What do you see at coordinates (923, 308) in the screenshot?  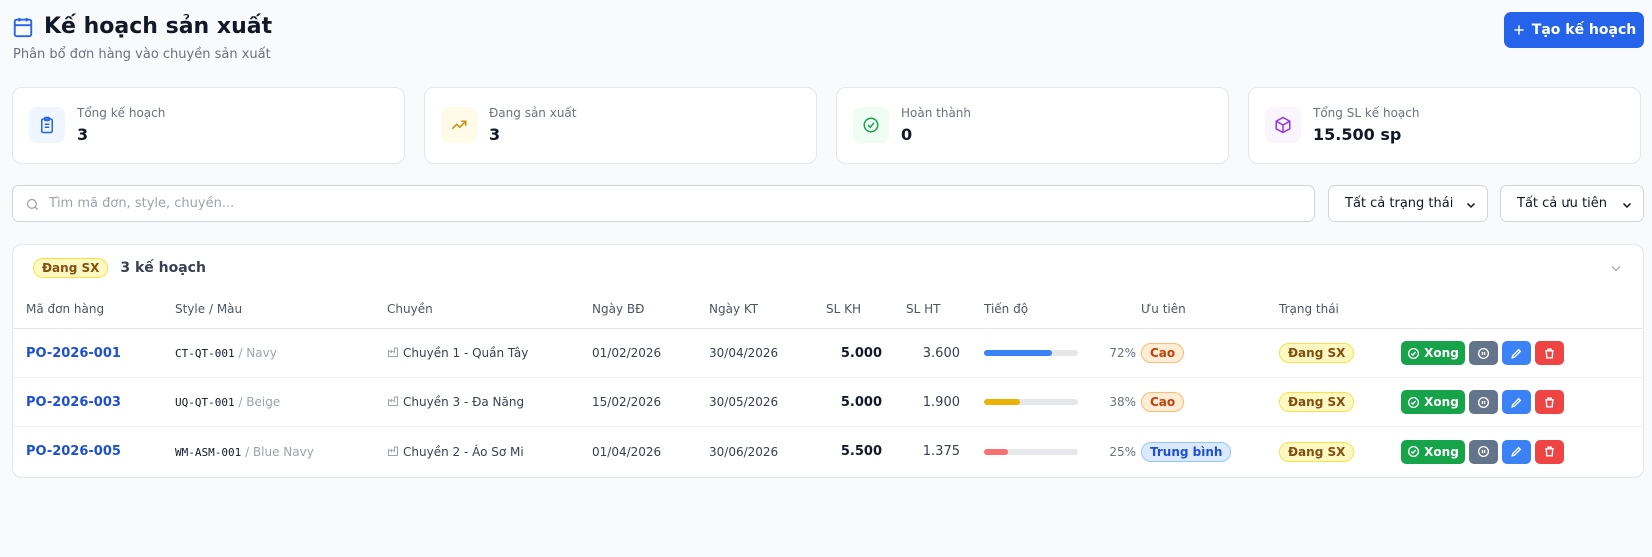 I see `column-header: SL HT` at bounding box center [923, 308].